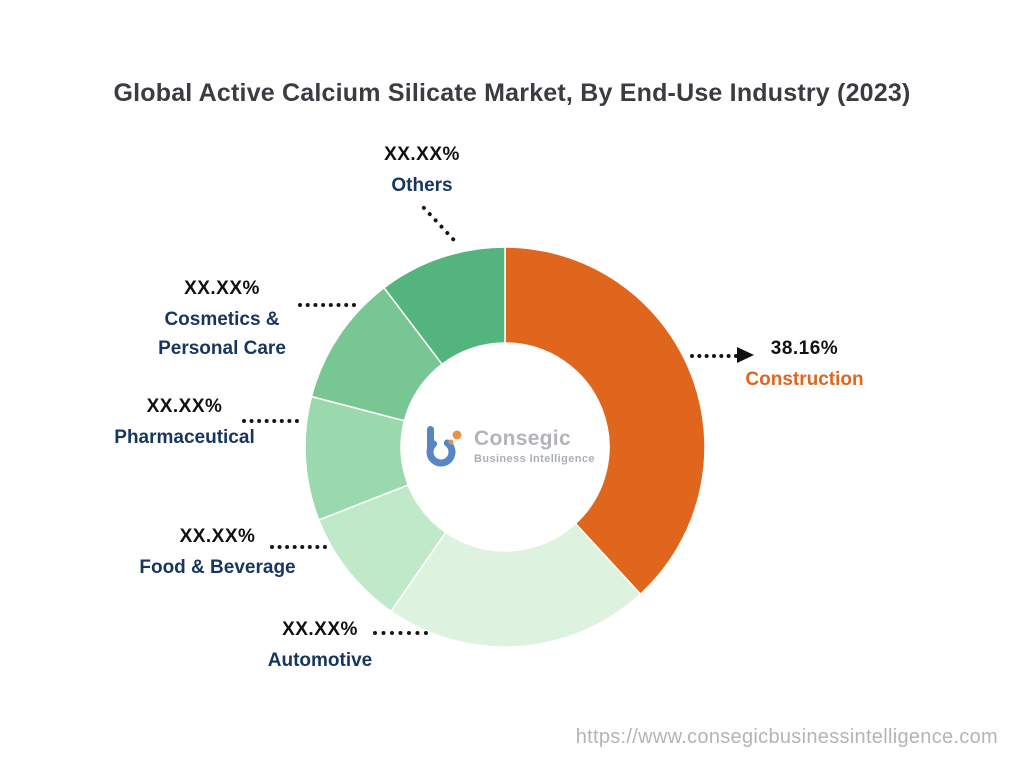  Describe the element at coordinates (534, 458) in the screenshot. I see `logo-subtitle: Business Intelligence` at that location.